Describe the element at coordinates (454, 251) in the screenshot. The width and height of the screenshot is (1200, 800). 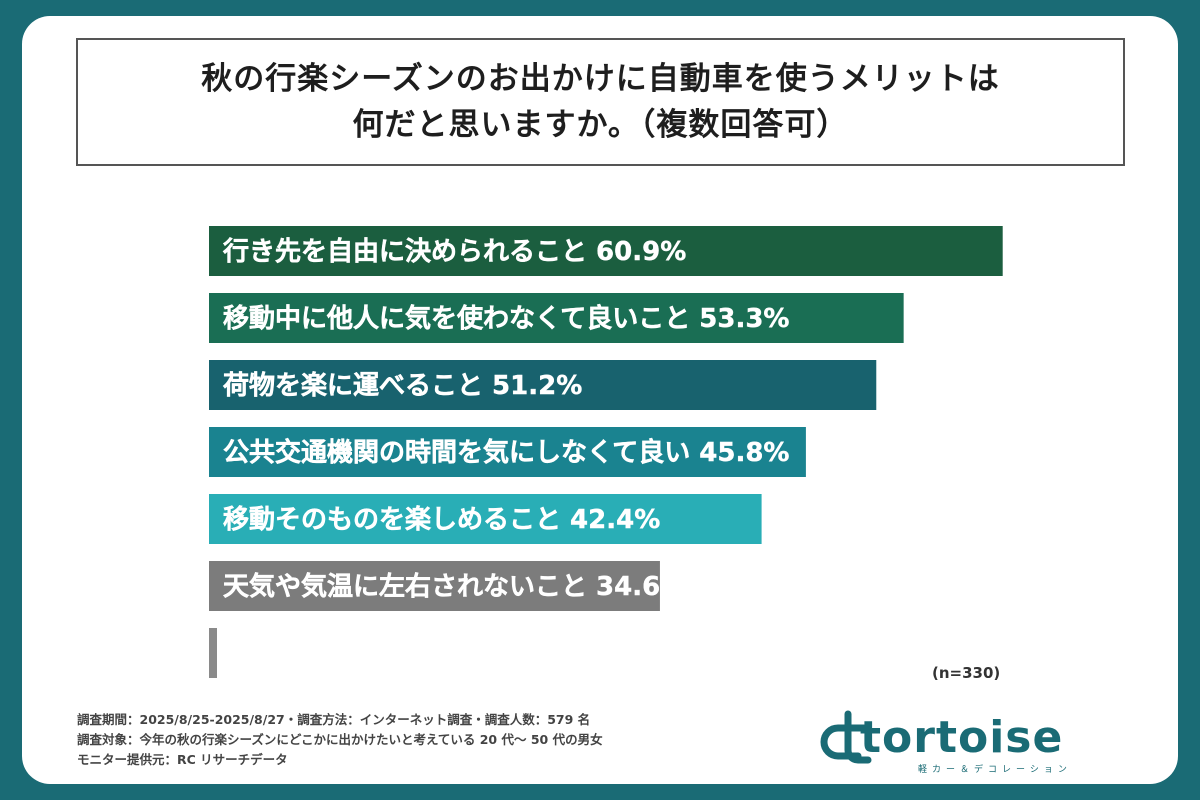
I see `bar-label-0: 行き先を自由に決められること 60.9%` at that location.